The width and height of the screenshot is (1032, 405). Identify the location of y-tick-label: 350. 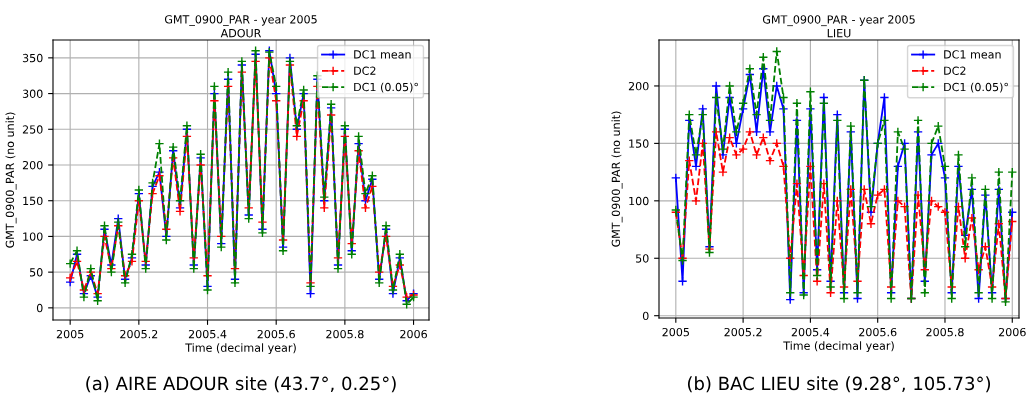
(32, 58).